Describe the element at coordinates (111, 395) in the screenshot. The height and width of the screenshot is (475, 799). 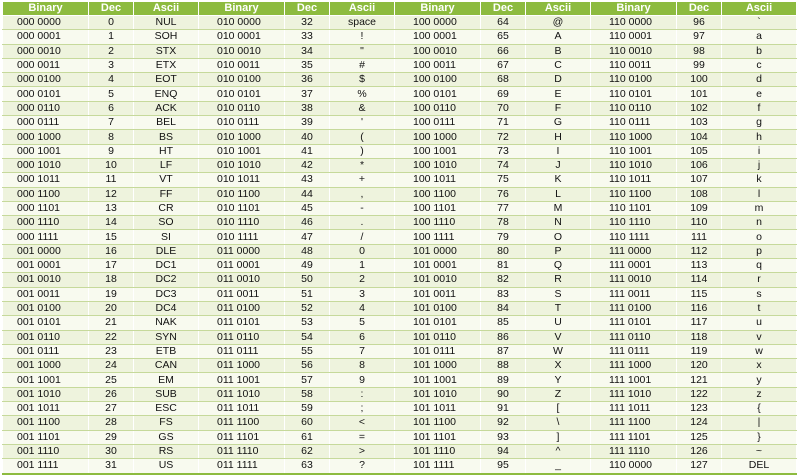
I see `dec-cell: 26` at that location.